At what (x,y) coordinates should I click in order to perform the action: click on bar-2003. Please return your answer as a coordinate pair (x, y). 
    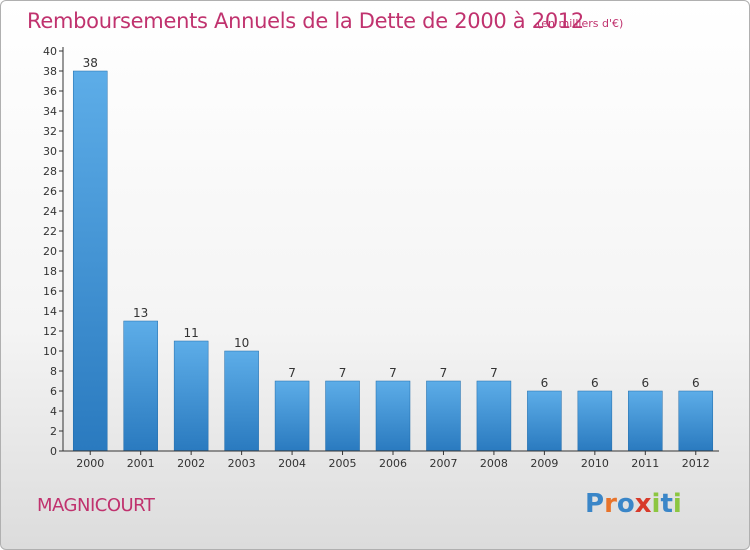
    Looking at the image, I should click on (241, 401).